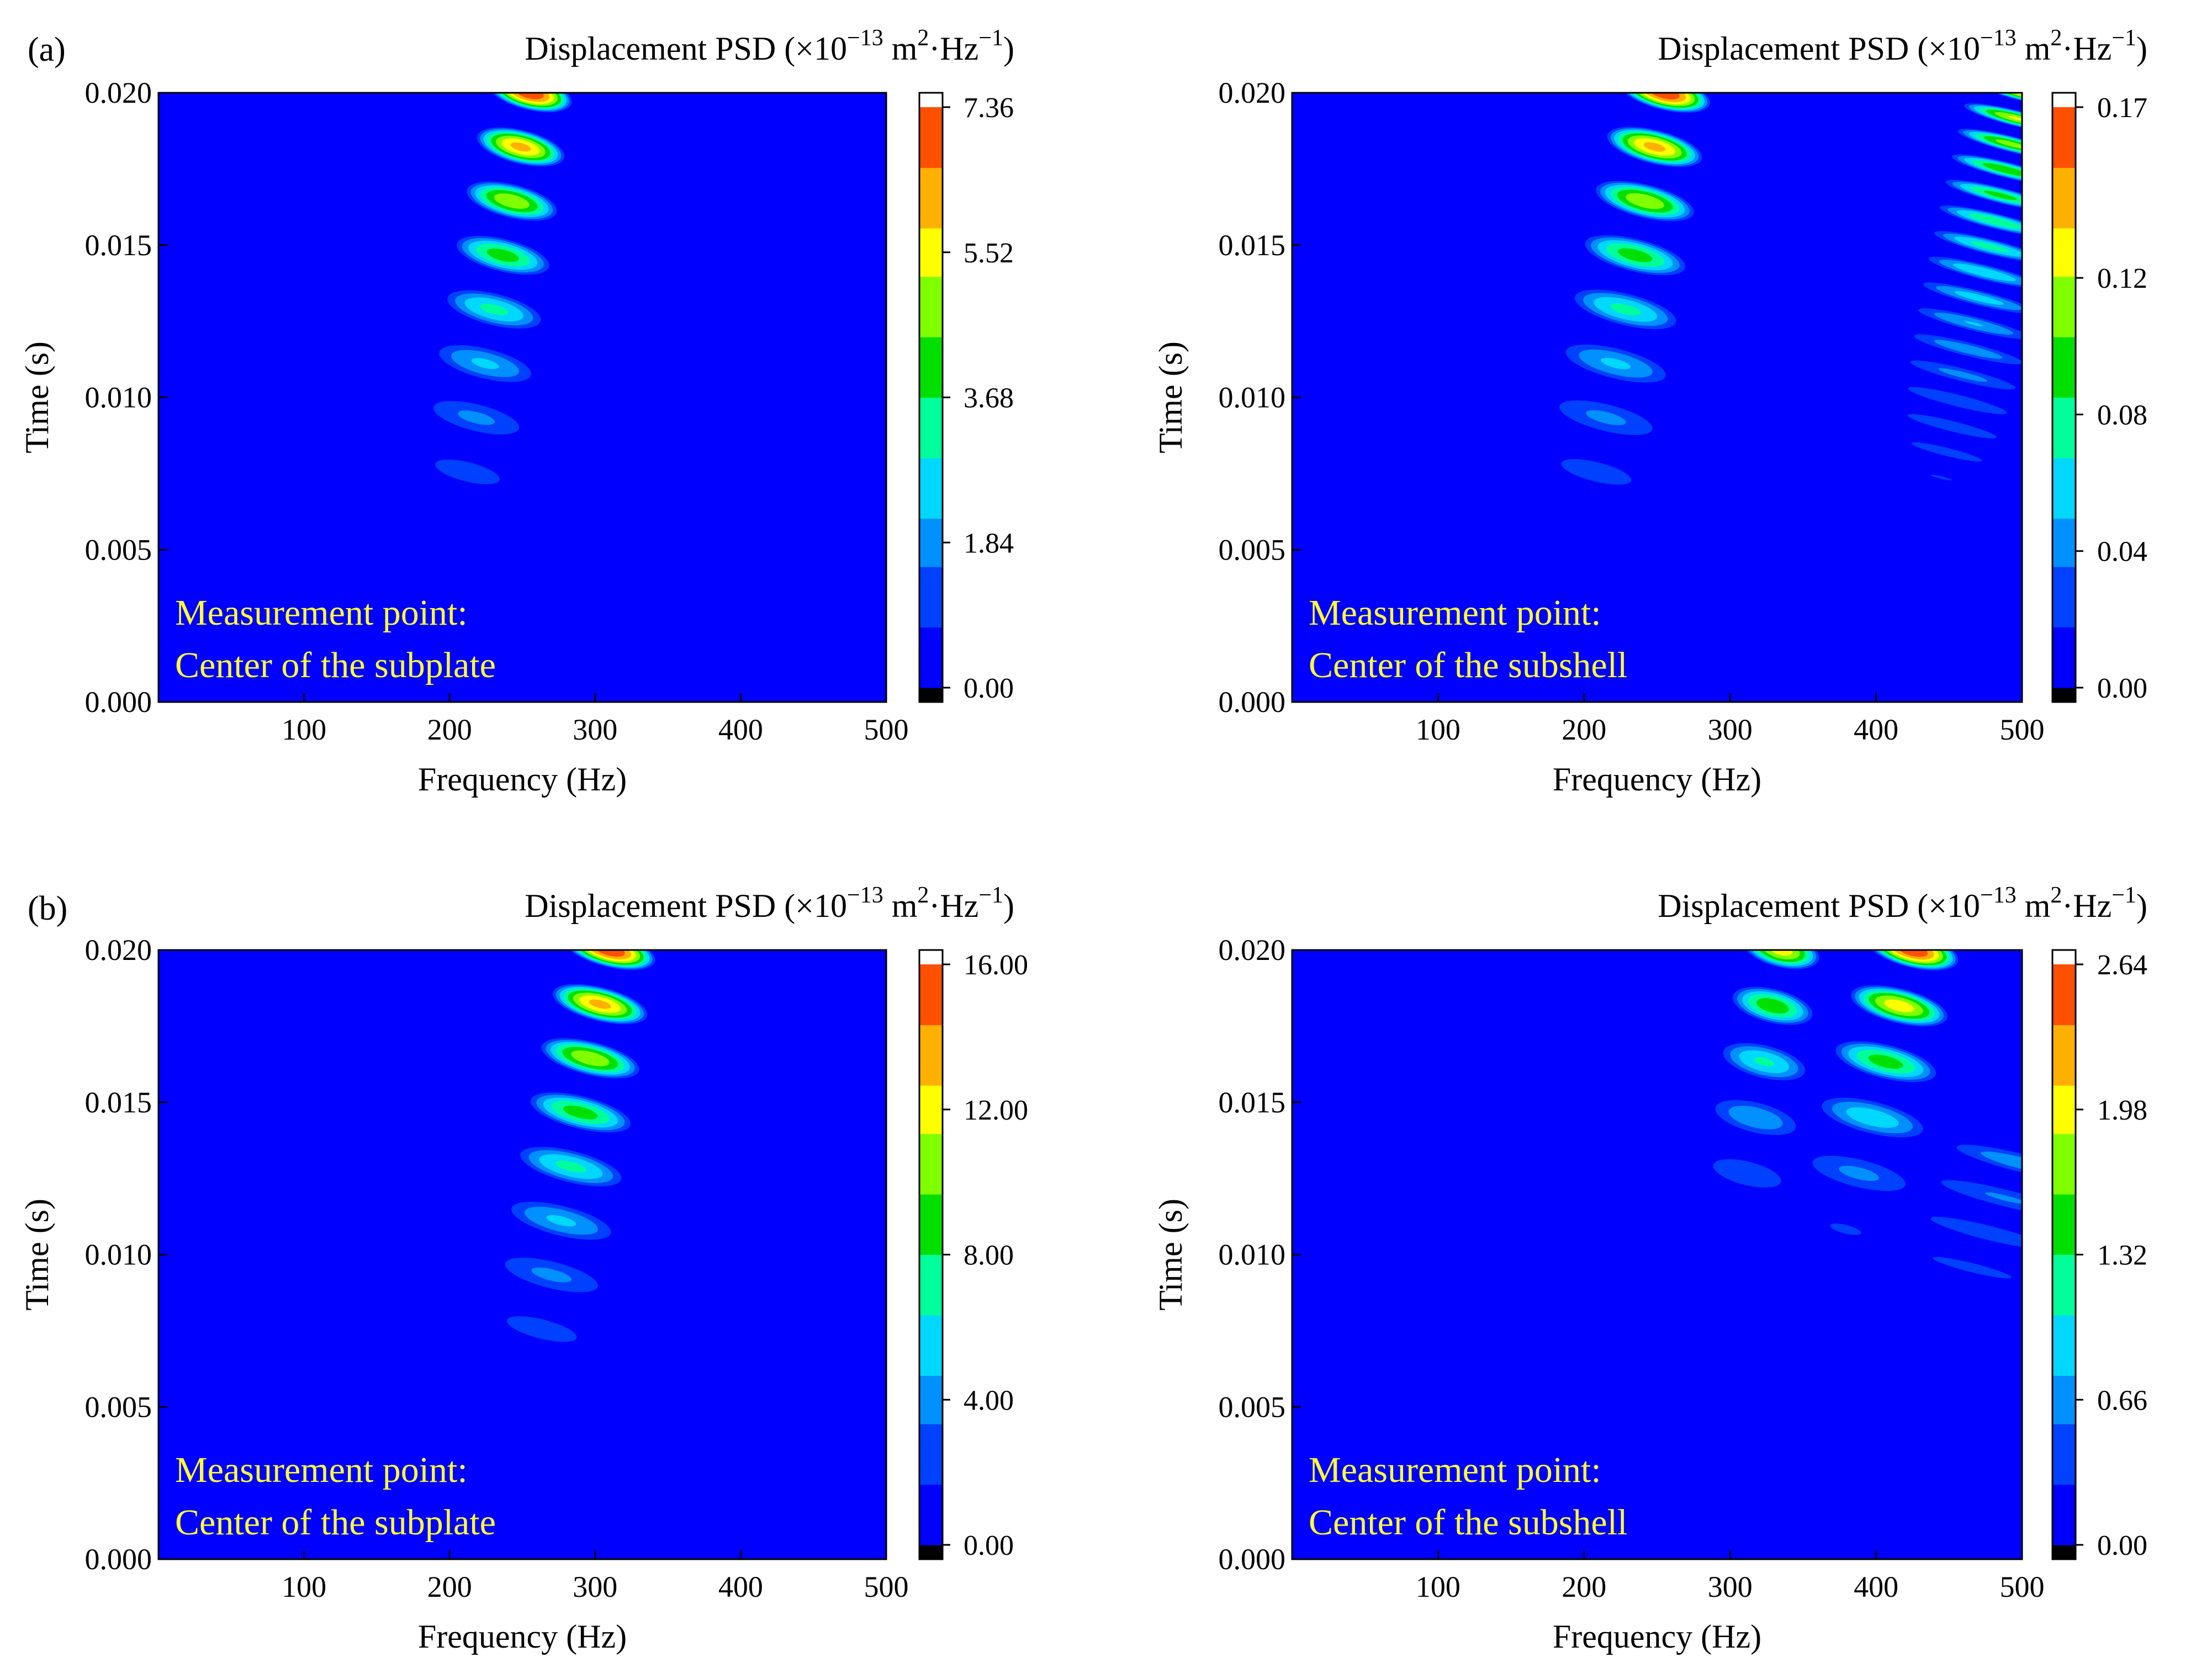 This screenshot has height=1673, width=2212. I want to click on colorbar-tick-label: 12.00, so click(996, 1110).